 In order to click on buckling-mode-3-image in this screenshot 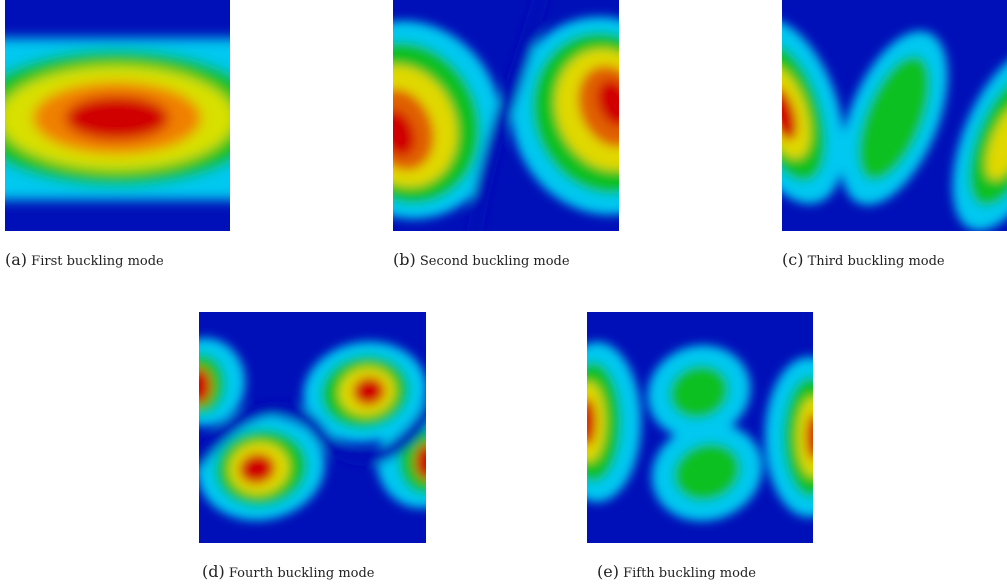, I will do `click(894, 115)`.